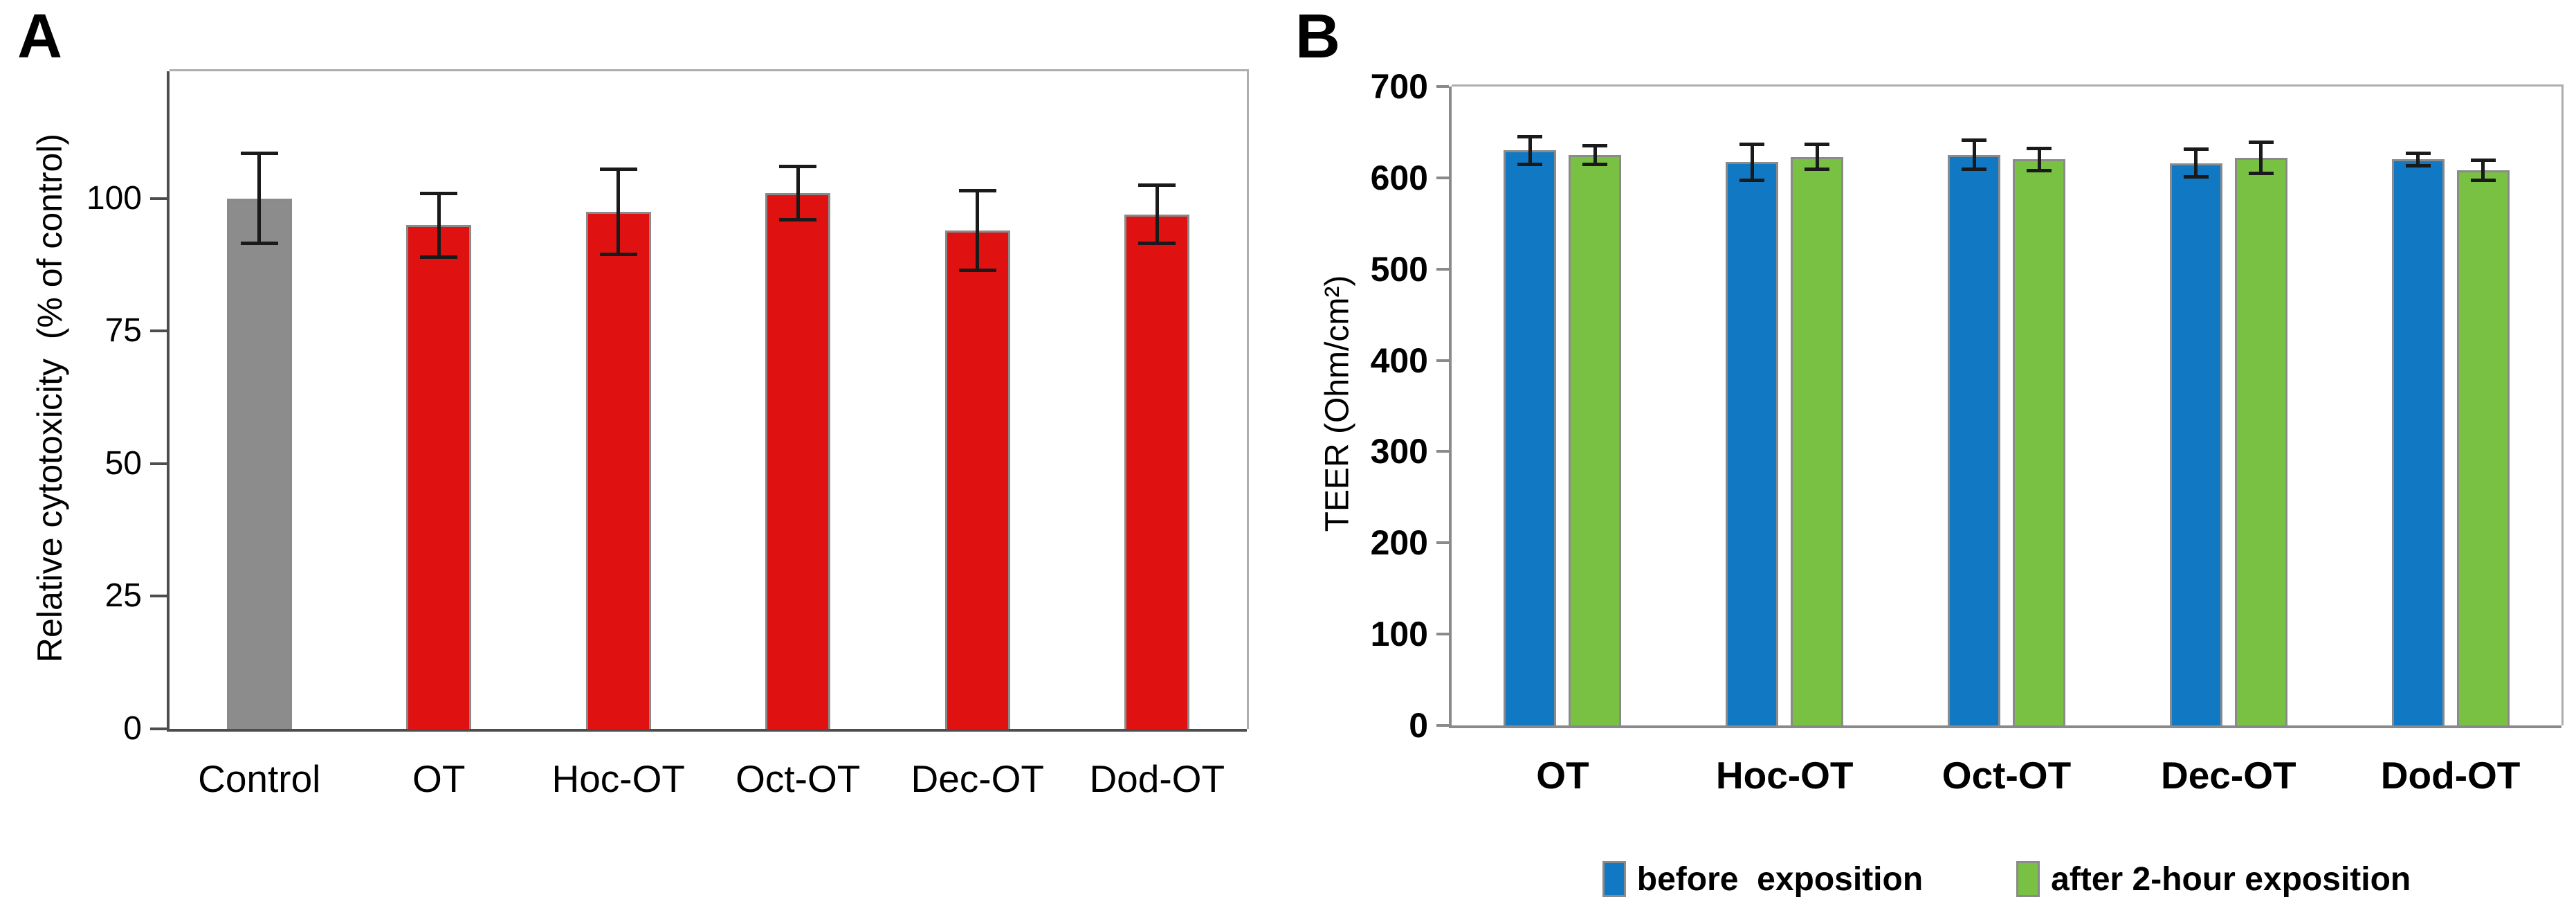 The image size is (2576, 913). What do you see at coordinates (2028, 879) in the screenshot?
I see `legend-swatch-green-icon` at bounding box center [2028, 879].